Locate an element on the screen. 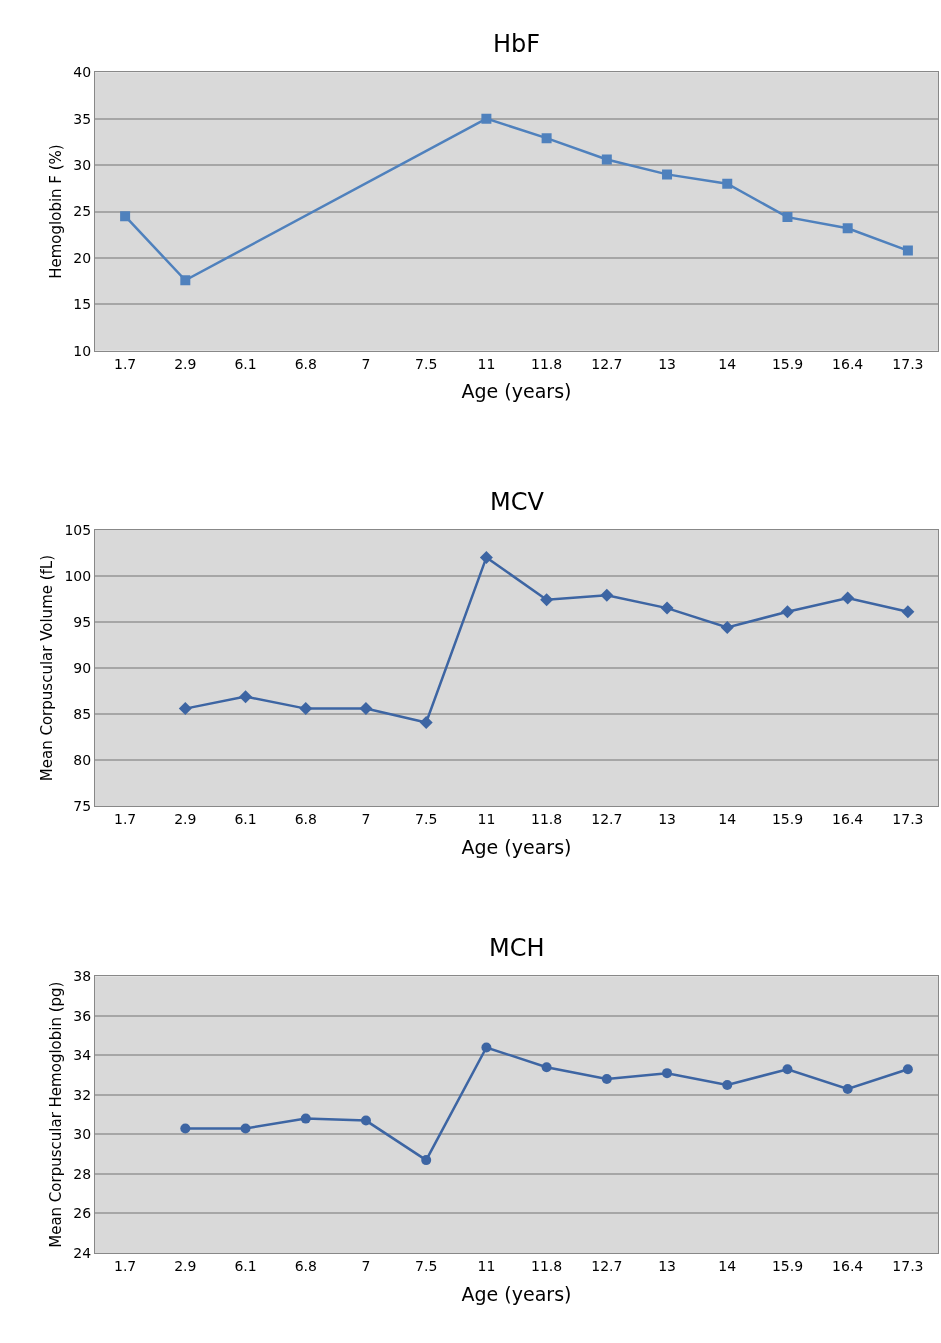  y-tick-label: 90 is located at coordinates (82, 667).